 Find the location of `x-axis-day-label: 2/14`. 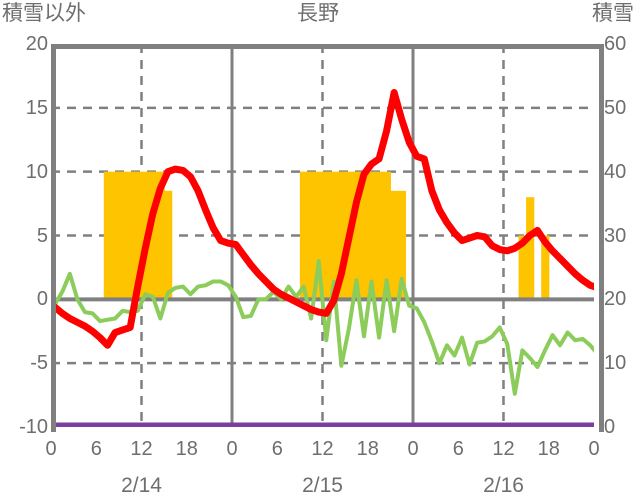

x-axis-day-label: 2/14 is located at coordinates (141, 485).